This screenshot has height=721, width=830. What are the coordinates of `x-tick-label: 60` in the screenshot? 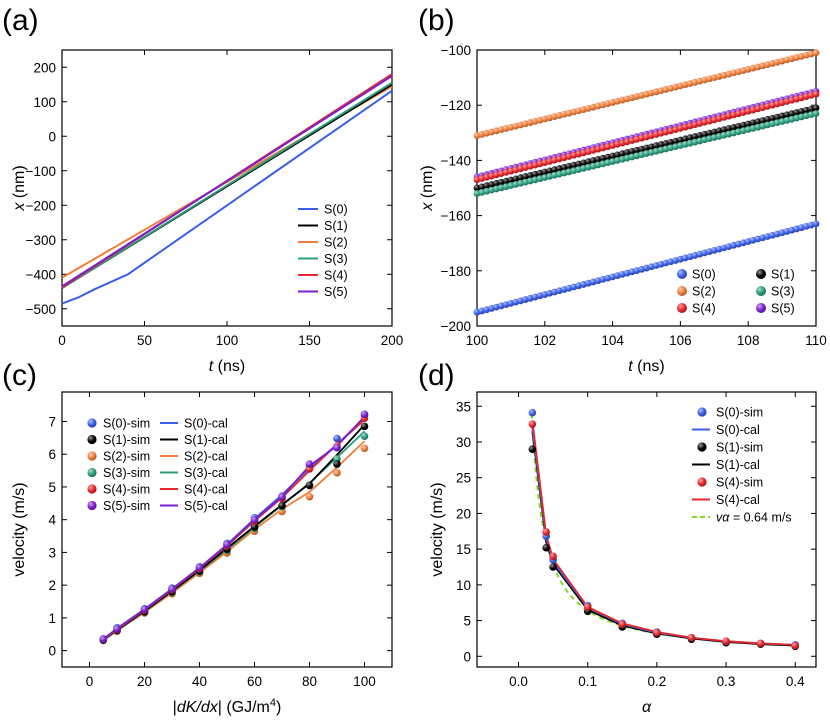 It's located at (254, 681).